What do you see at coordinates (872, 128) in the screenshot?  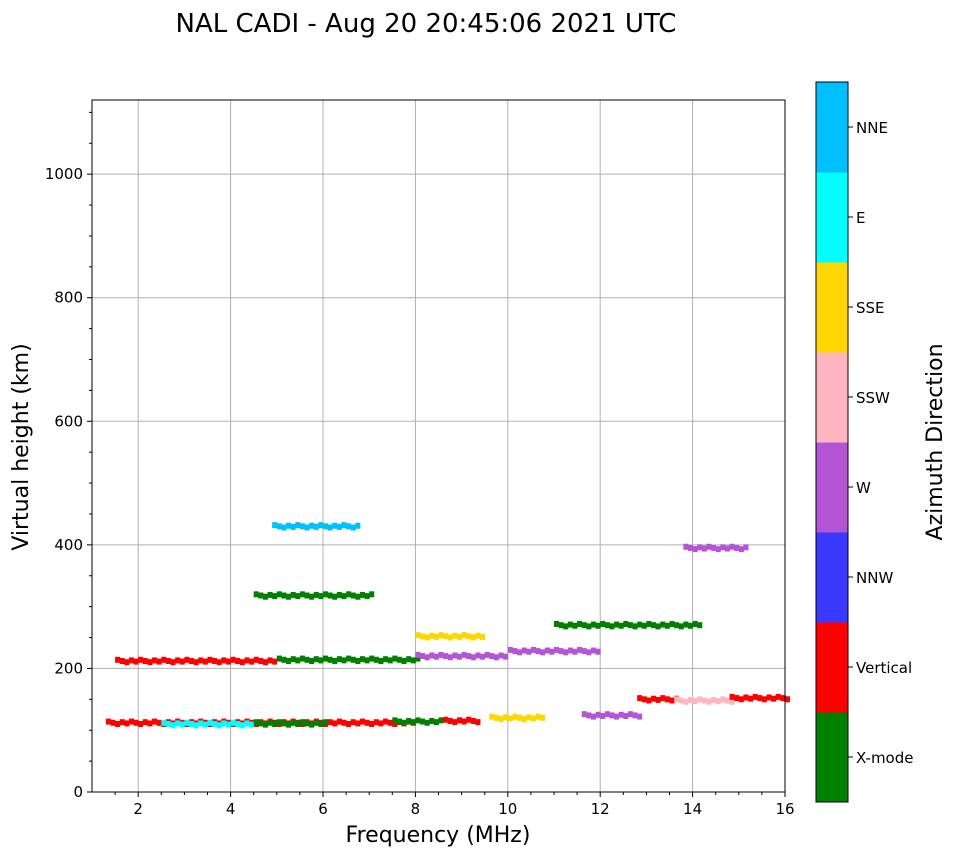 I see `colorbar-tick-label: NNE` at bounding box center [872, 128].